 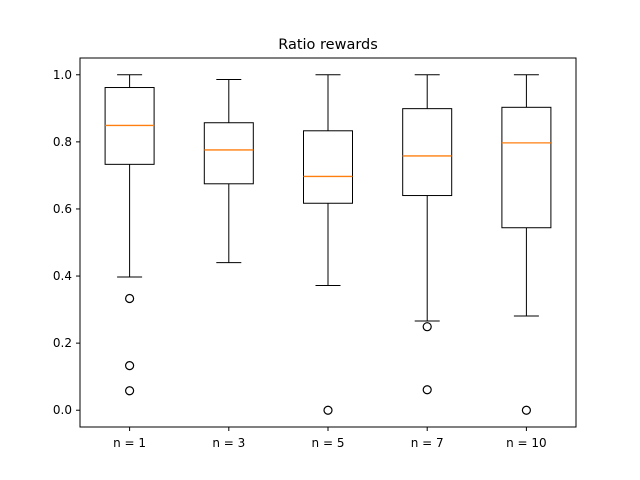 What do you see at coordinates (62, 410) in the screenshot?
I see `y-tick-label: 0.0` at bounding box center [62, 410].